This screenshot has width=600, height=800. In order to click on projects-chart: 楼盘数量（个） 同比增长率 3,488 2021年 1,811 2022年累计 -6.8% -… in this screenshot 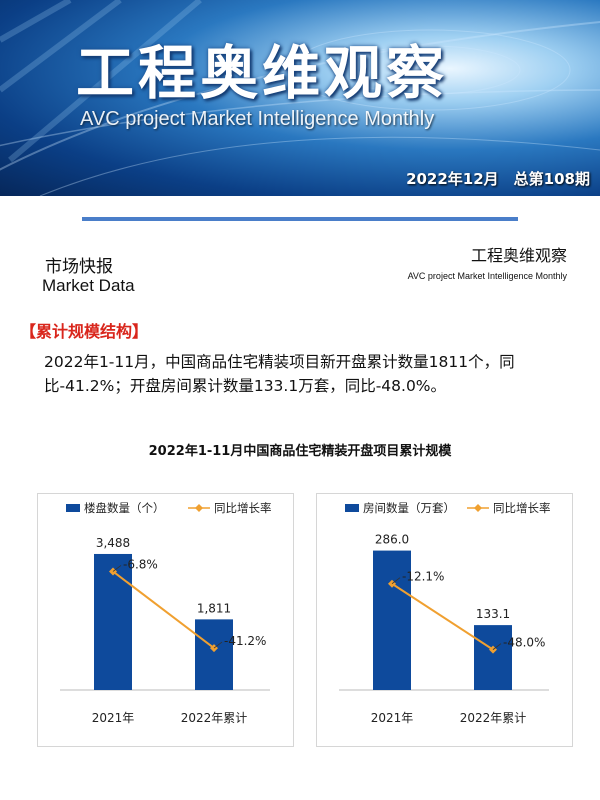, I will do `click(166, 613)`.